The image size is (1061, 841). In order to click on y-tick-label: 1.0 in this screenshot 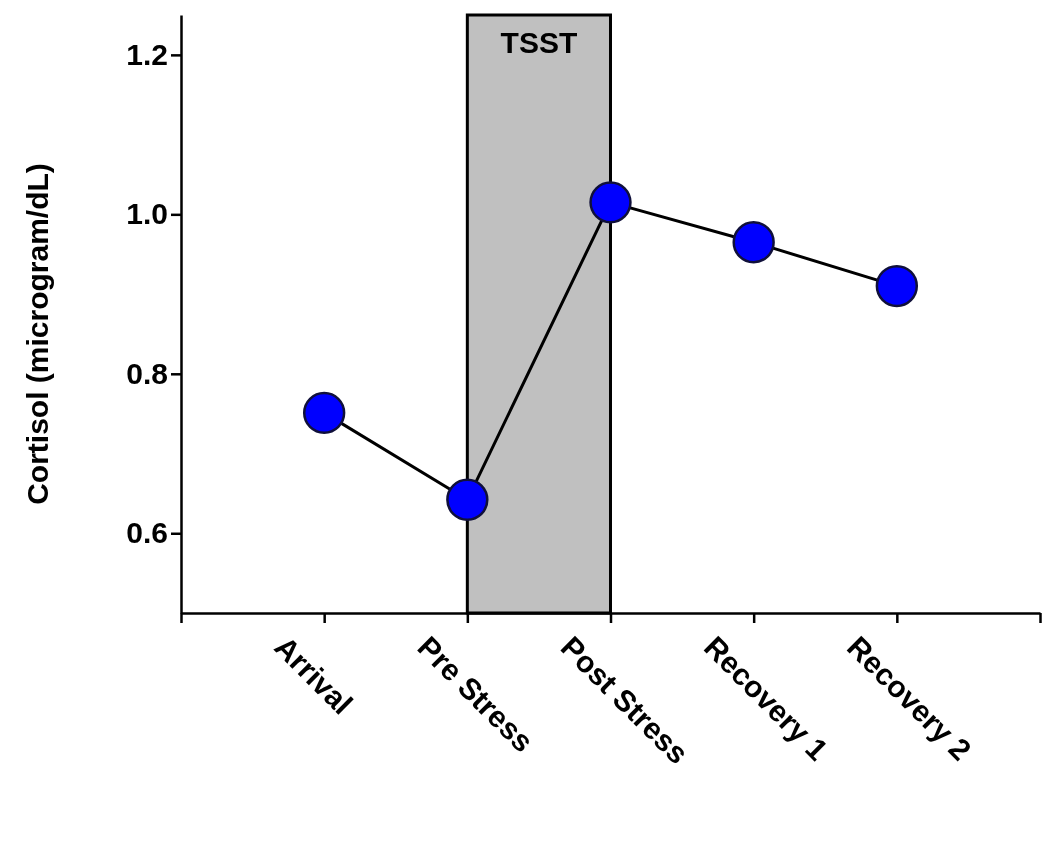, I will do `click(147, 214)`.